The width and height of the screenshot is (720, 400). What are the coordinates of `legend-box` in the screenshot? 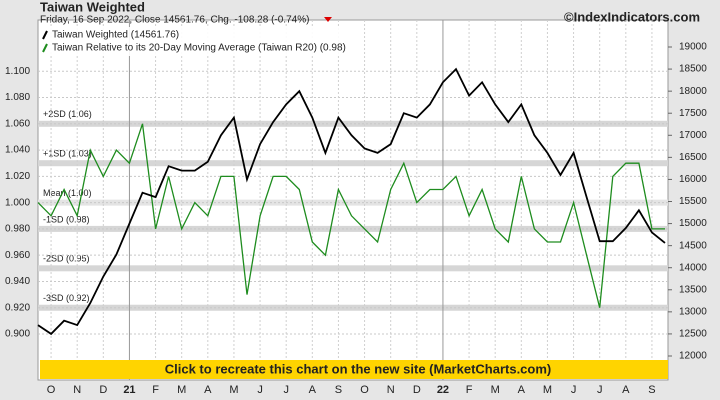 It's located at (201, 41).